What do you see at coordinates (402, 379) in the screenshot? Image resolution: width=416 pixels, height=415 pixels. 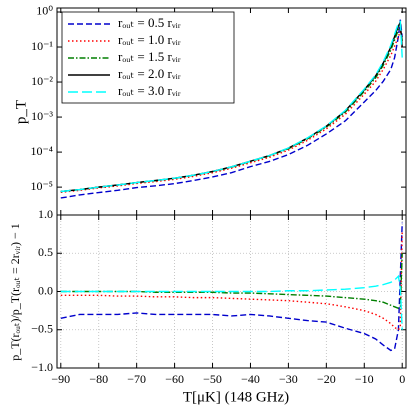 I see `x-tick-label: 0` at bounding box center [402, 379].